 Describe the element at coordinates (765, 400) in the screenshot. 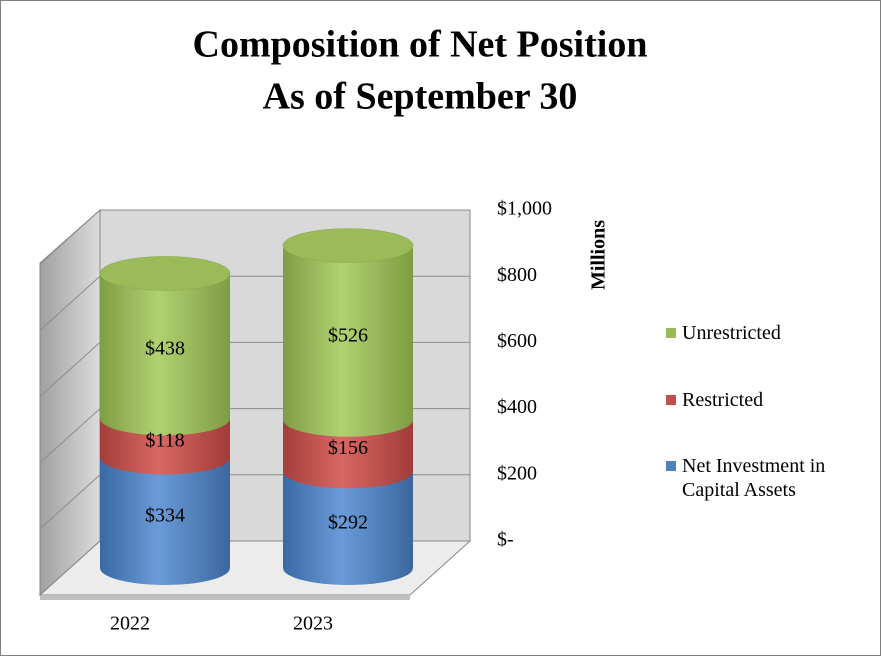

I see `legend-item: Restricted` at that location.